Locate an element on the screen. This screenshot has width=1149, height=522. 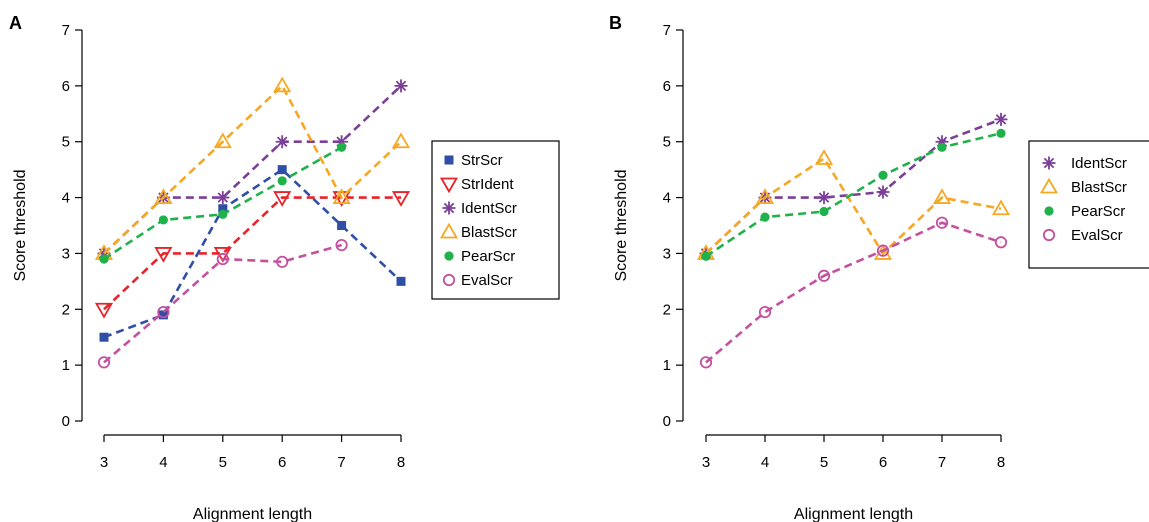
y-tick-label: 2 is located at coordinates (667, 309).